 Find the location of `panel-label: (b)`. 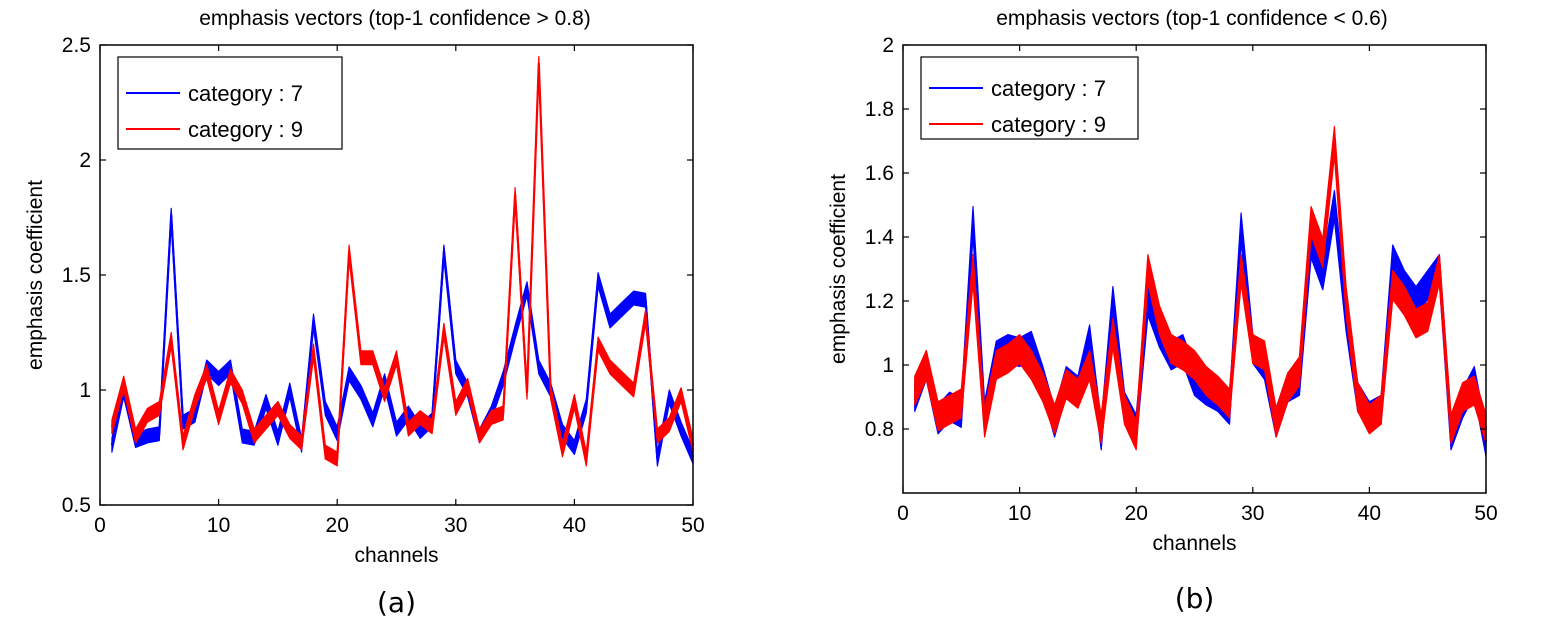

panel-label: (b) is located at coordinates (1195, 598).